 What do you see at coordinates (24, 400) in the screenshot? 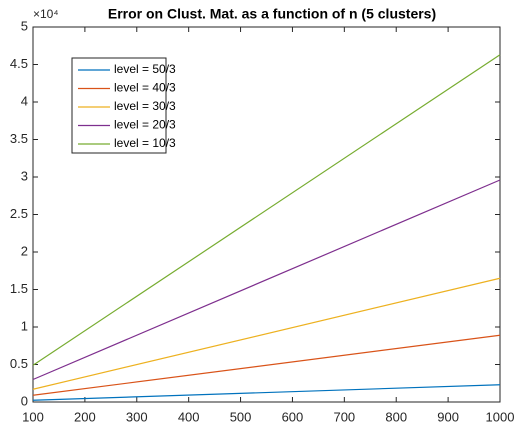
I see `y-tick-label: 0` at bounding box center [24, 400].